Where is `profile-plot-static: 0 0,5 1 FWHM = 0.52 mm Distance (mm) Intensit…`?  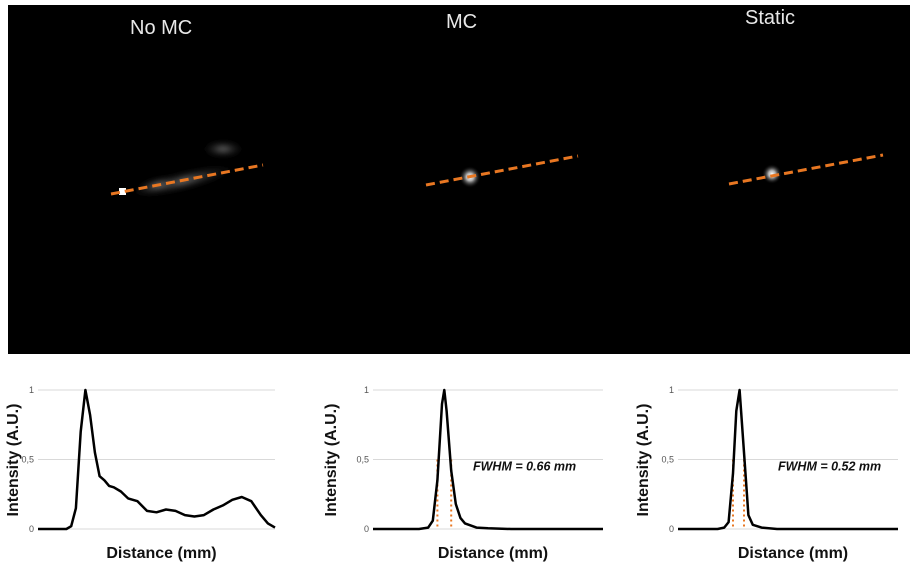 profile-plot-static: 0 0,5 1 FWHM = 0.52 mm Distance (mm) Intensit… is located at coordinates (766, 473).